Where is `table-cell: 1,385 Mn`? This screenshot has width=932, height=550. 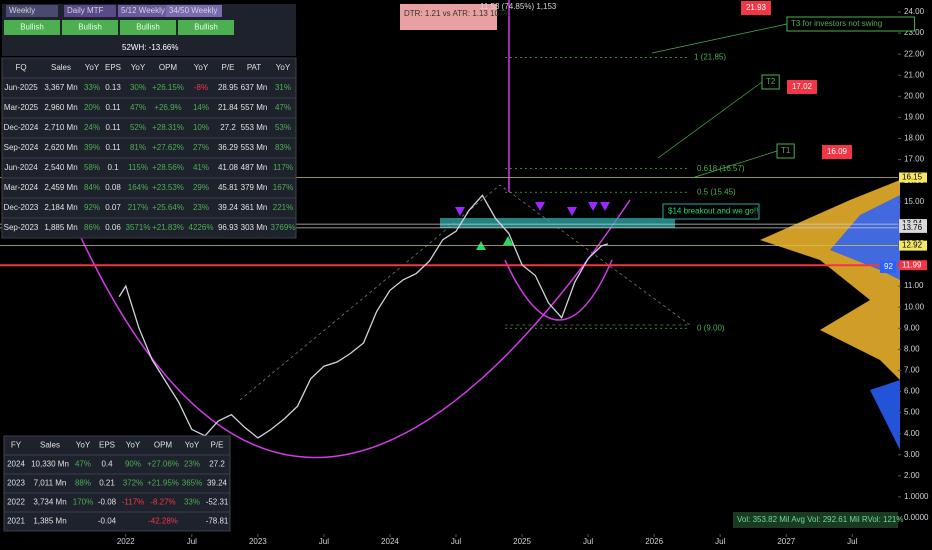
table-cell: 1,385 Mn is located at coordinates (49, 521).